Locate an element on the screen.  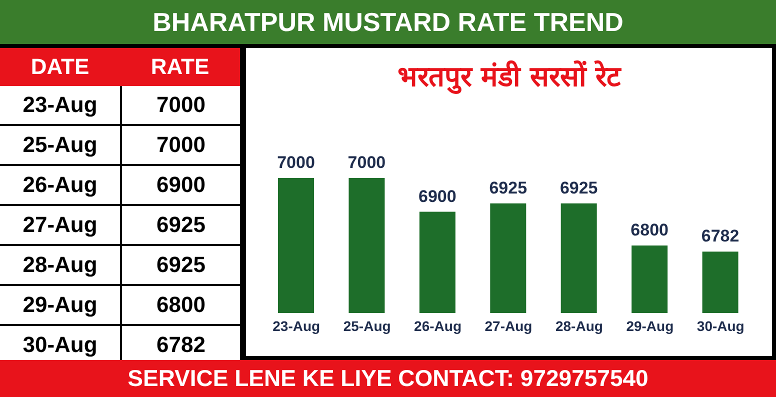
category-label: 23-Aug is located at coordinates (61, 106).